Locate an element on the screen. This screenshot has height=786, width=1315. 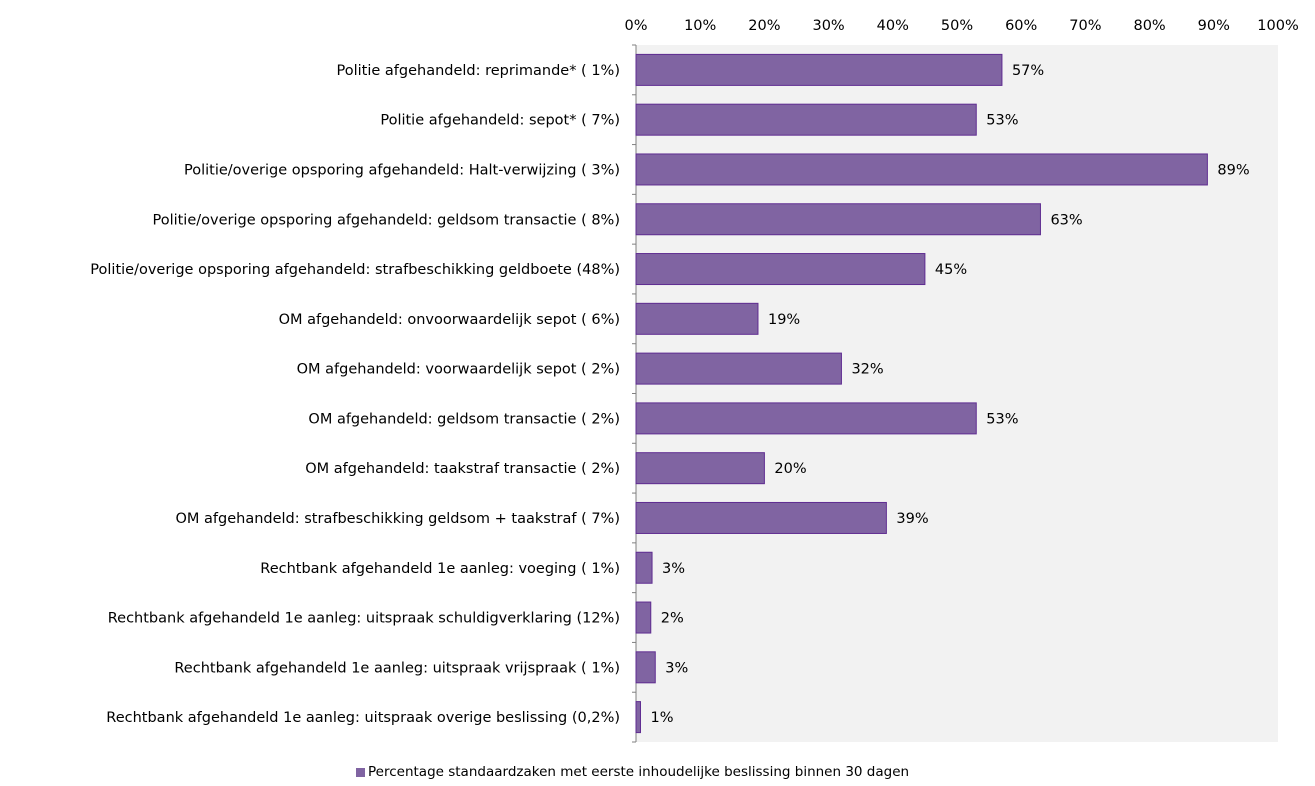
category-label: OM afgehandeld: geldsom transactie ( 2%) is located at coordinates (464, 419).